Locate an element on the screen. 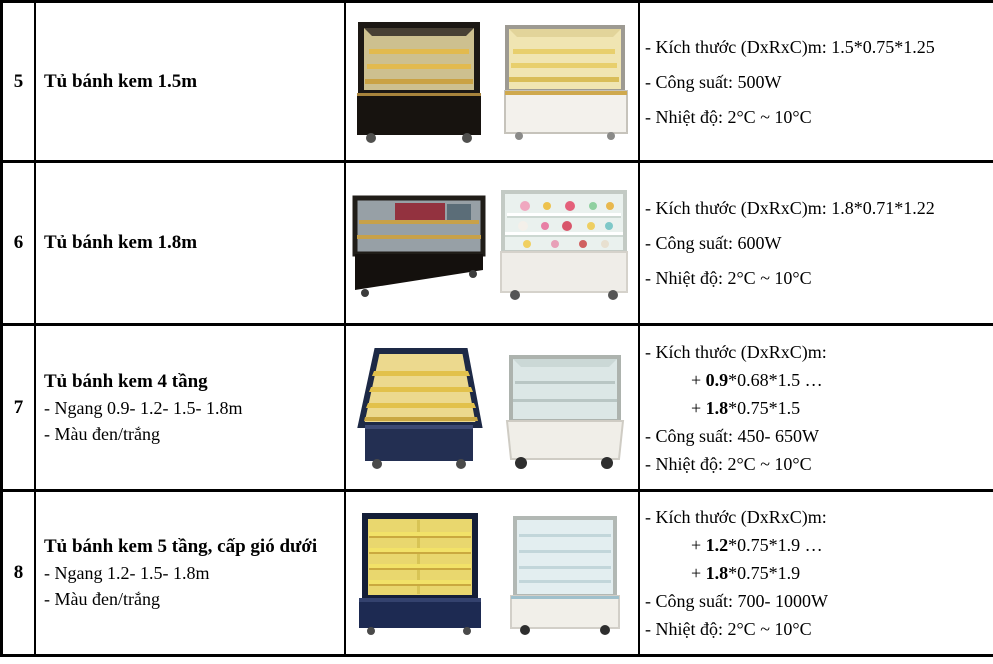 Image resolution: width=993 pixels, height=664 pixels. product-subline: - Ngang 0.9- 1.2- 1.5- 1.8m is located at coordinates (143, 407).